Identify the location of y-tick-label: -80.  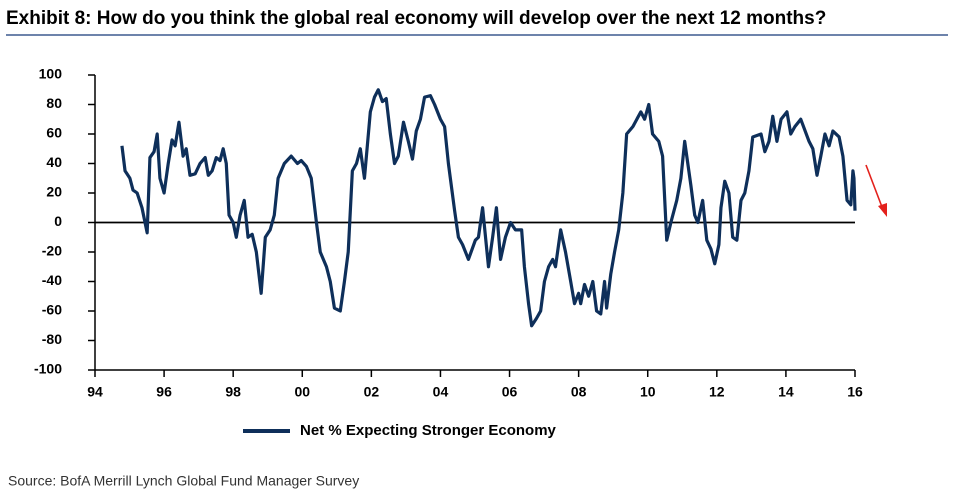
(52, 339).